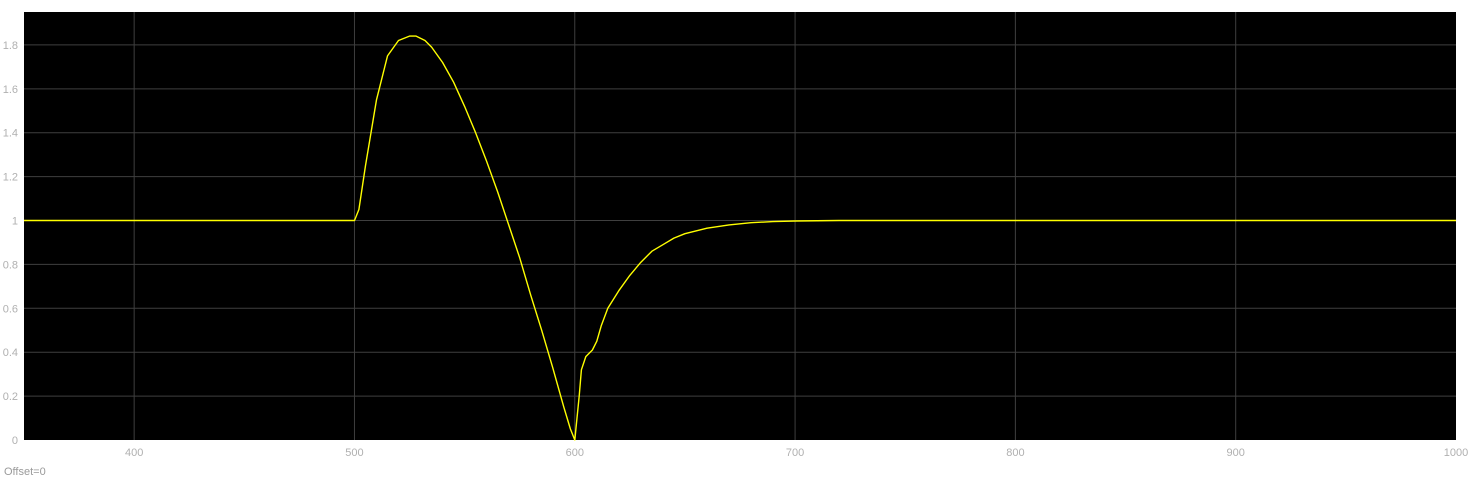 The height and width of the screenshot is (486, 1480). I want to click on y-tick-label: 0, so click(15, 441).